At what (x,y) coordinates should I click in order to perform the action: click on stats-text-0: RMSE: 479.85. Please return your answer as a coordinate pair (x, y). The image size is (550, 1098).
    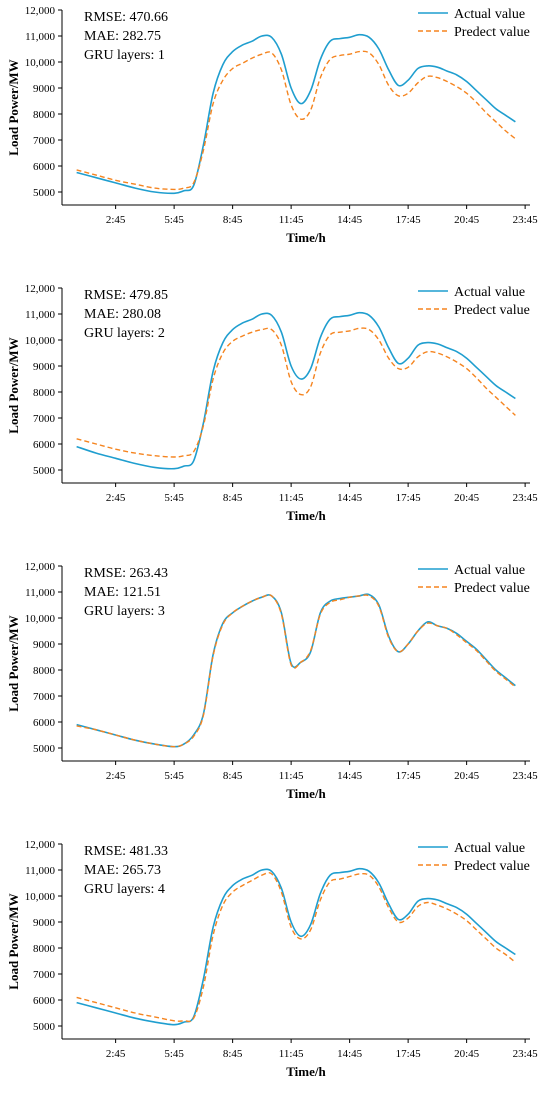
    Looking at the image, I should click on (126, 295).